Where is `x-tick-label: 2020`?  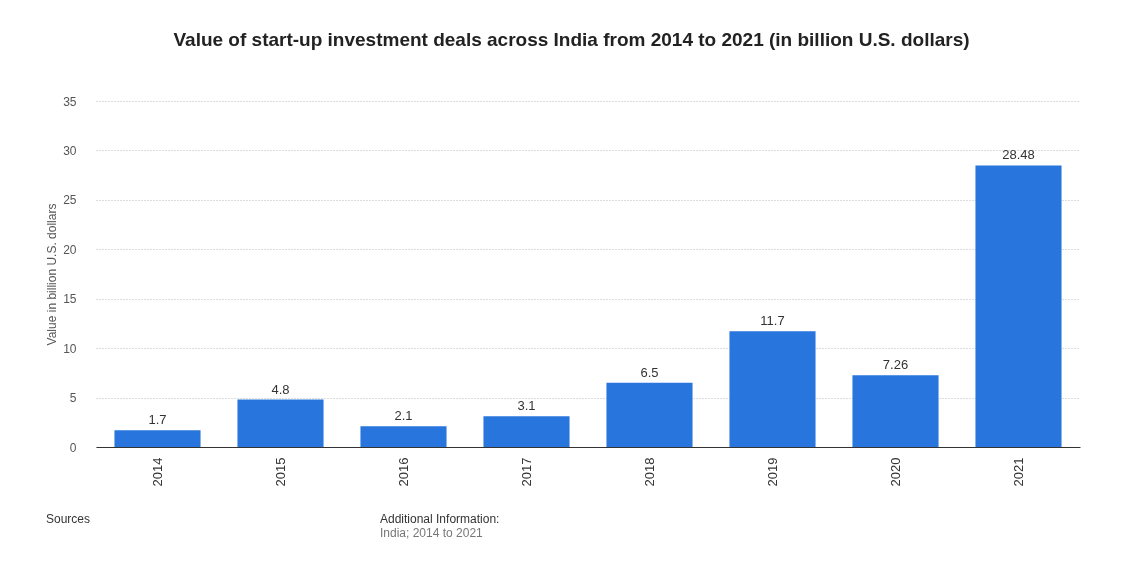
x-tick-label: 2020 is located at coordinates (895, 472).